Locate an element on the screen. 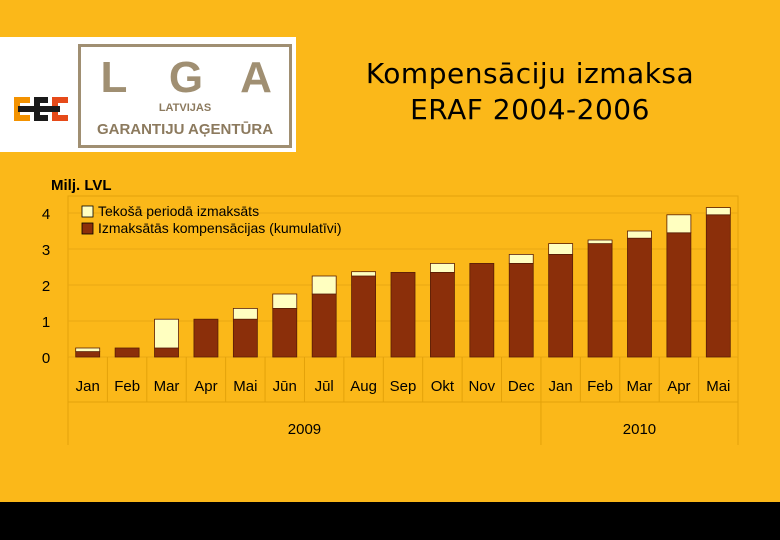  y-tick-label: 4 is located at coordinates (46, 214).